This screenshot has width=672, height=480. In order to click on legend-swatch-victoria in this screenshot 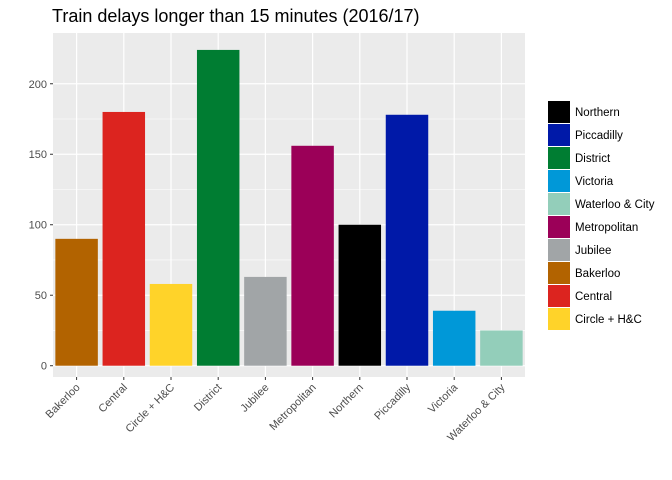, I will do `click(559, 181)`.